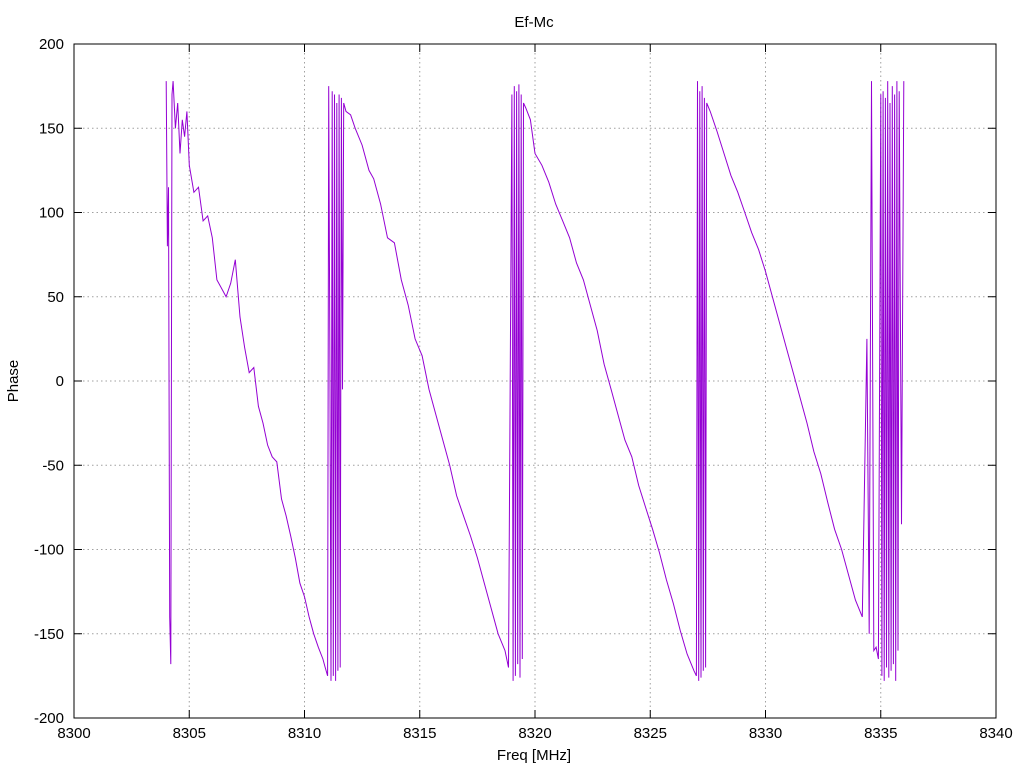 This screenshot has height=768, width=1024. Describe the element at coordinates (51, 213) in the screenshot. I see `y-tick-label: 100` at that location.